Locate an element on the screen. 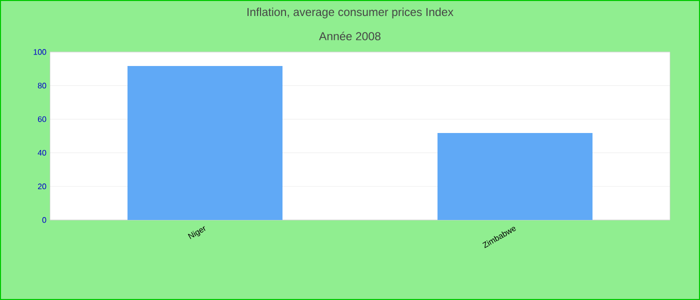  chart-subtitle: Année 2008 is located at coordinates (349, 36).